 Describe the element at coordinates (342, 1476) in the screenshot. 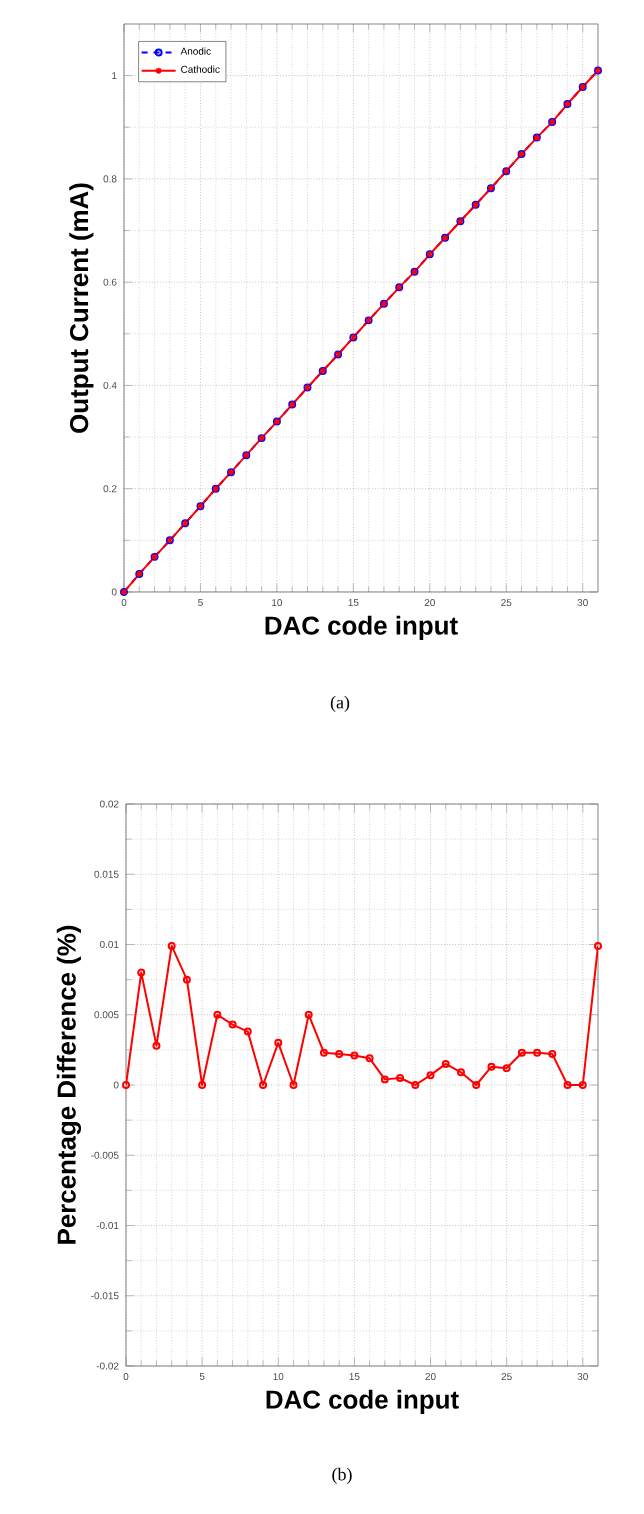

I see `text: (b)` at that location.